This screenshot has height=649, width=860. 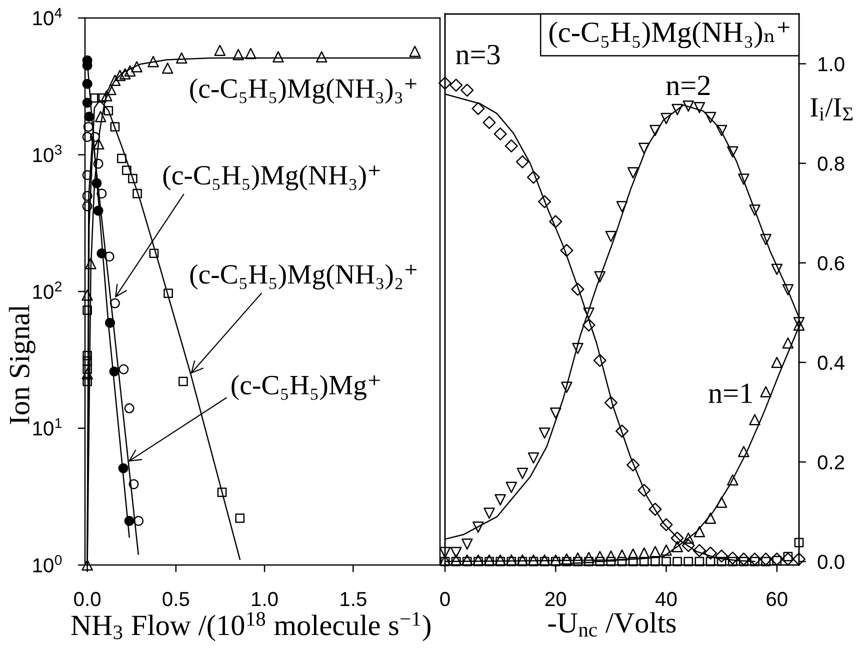 I want to click on y2-tick-label: 0.2, so click(x=831, y=462).